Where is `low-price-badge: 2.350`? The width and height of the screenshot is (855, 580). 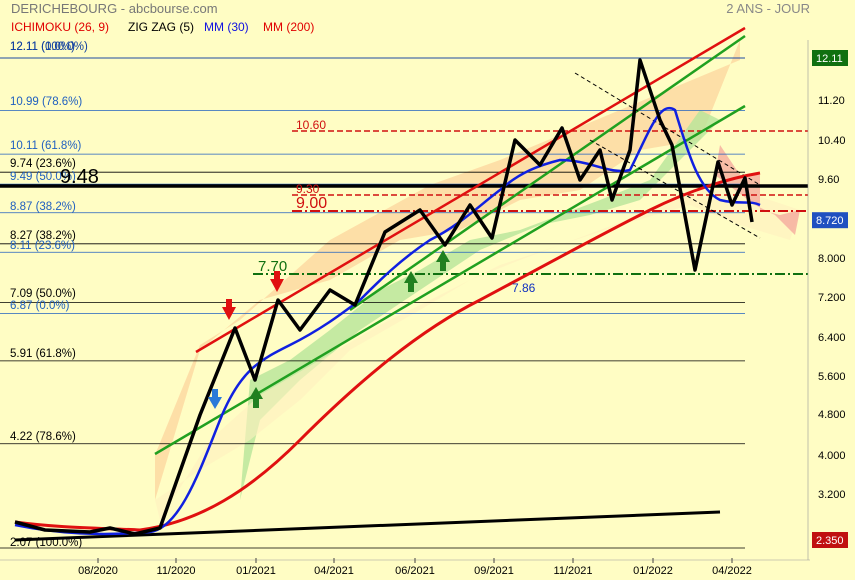 low-price-badge: 2.350 is located at coordinates (830, 541).